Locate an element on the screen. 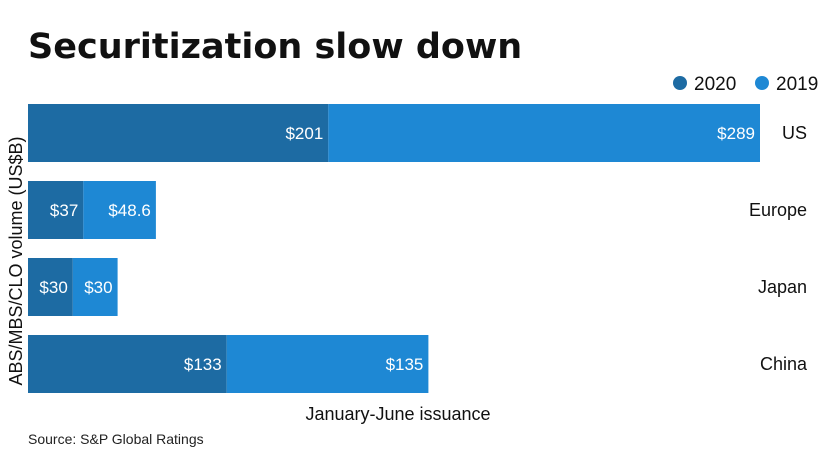 The height and width of the screenshot is (472, 840). bar-2019-europe is located at coordinates (119, 210).